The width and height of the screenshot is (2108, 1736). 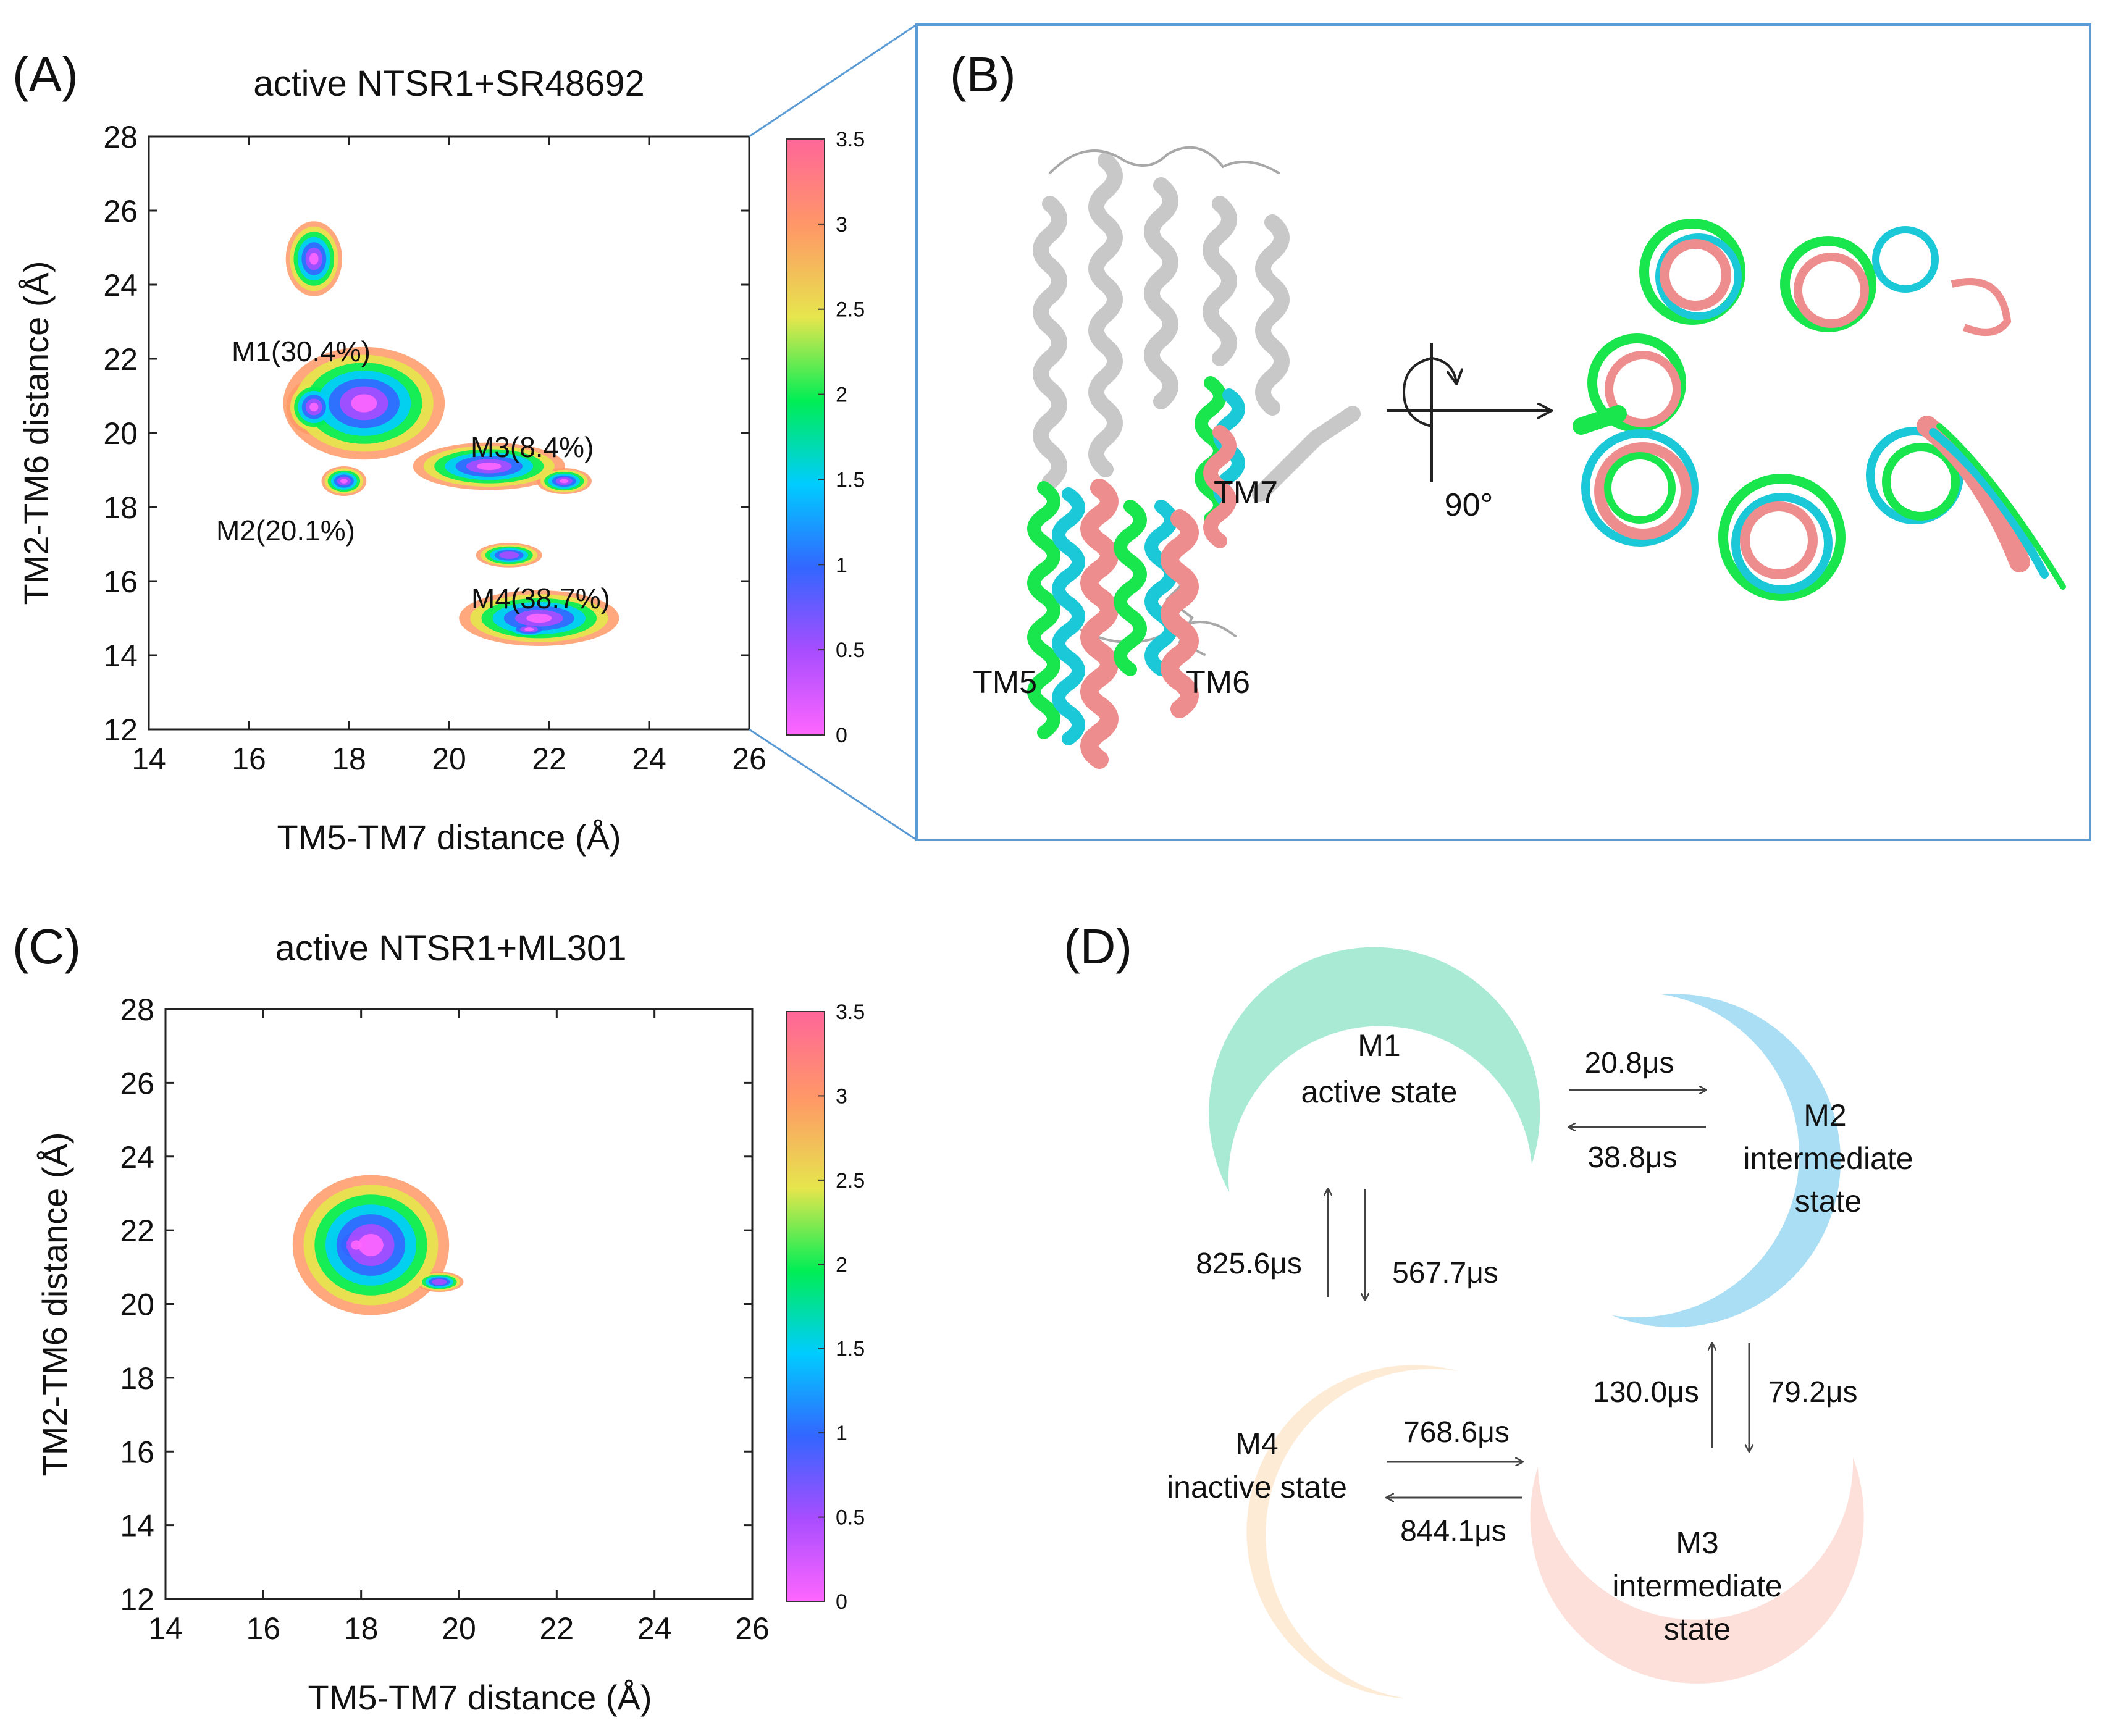 I want to click on rate-m2-to-m3: 79.2μs, so click(x=1812, y=1392).